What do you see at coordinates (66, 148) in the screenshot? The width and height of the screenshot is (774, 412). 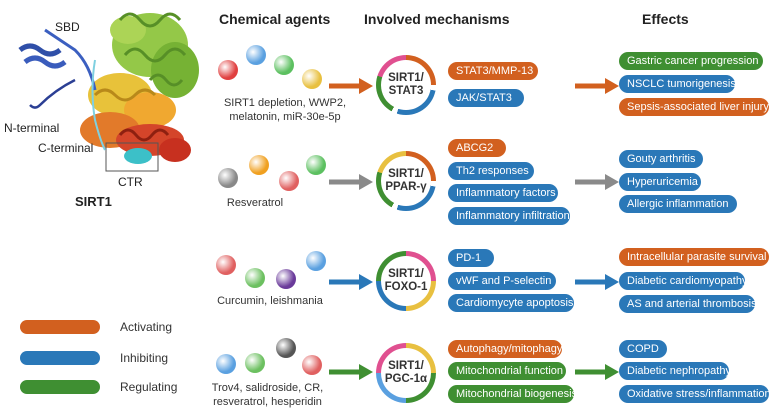 I see `label-c-terminal: C-terminal` at bounding box center [66, 148].